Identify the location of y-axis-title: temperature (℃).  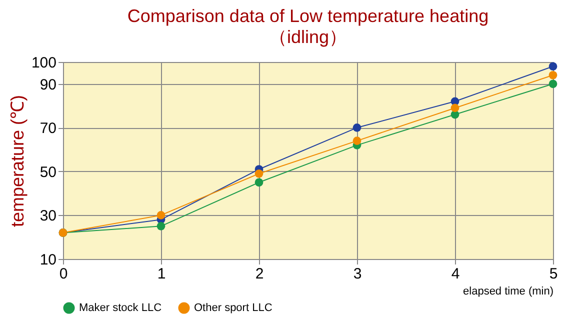
(17, 161).